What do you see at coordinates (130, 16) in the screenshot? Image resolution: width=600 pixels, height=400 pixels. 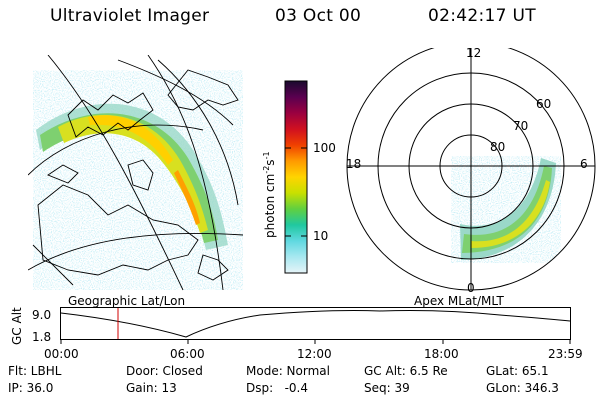 I see `app-title: Ultraviolet Imager` at bounding box center [130, 16].